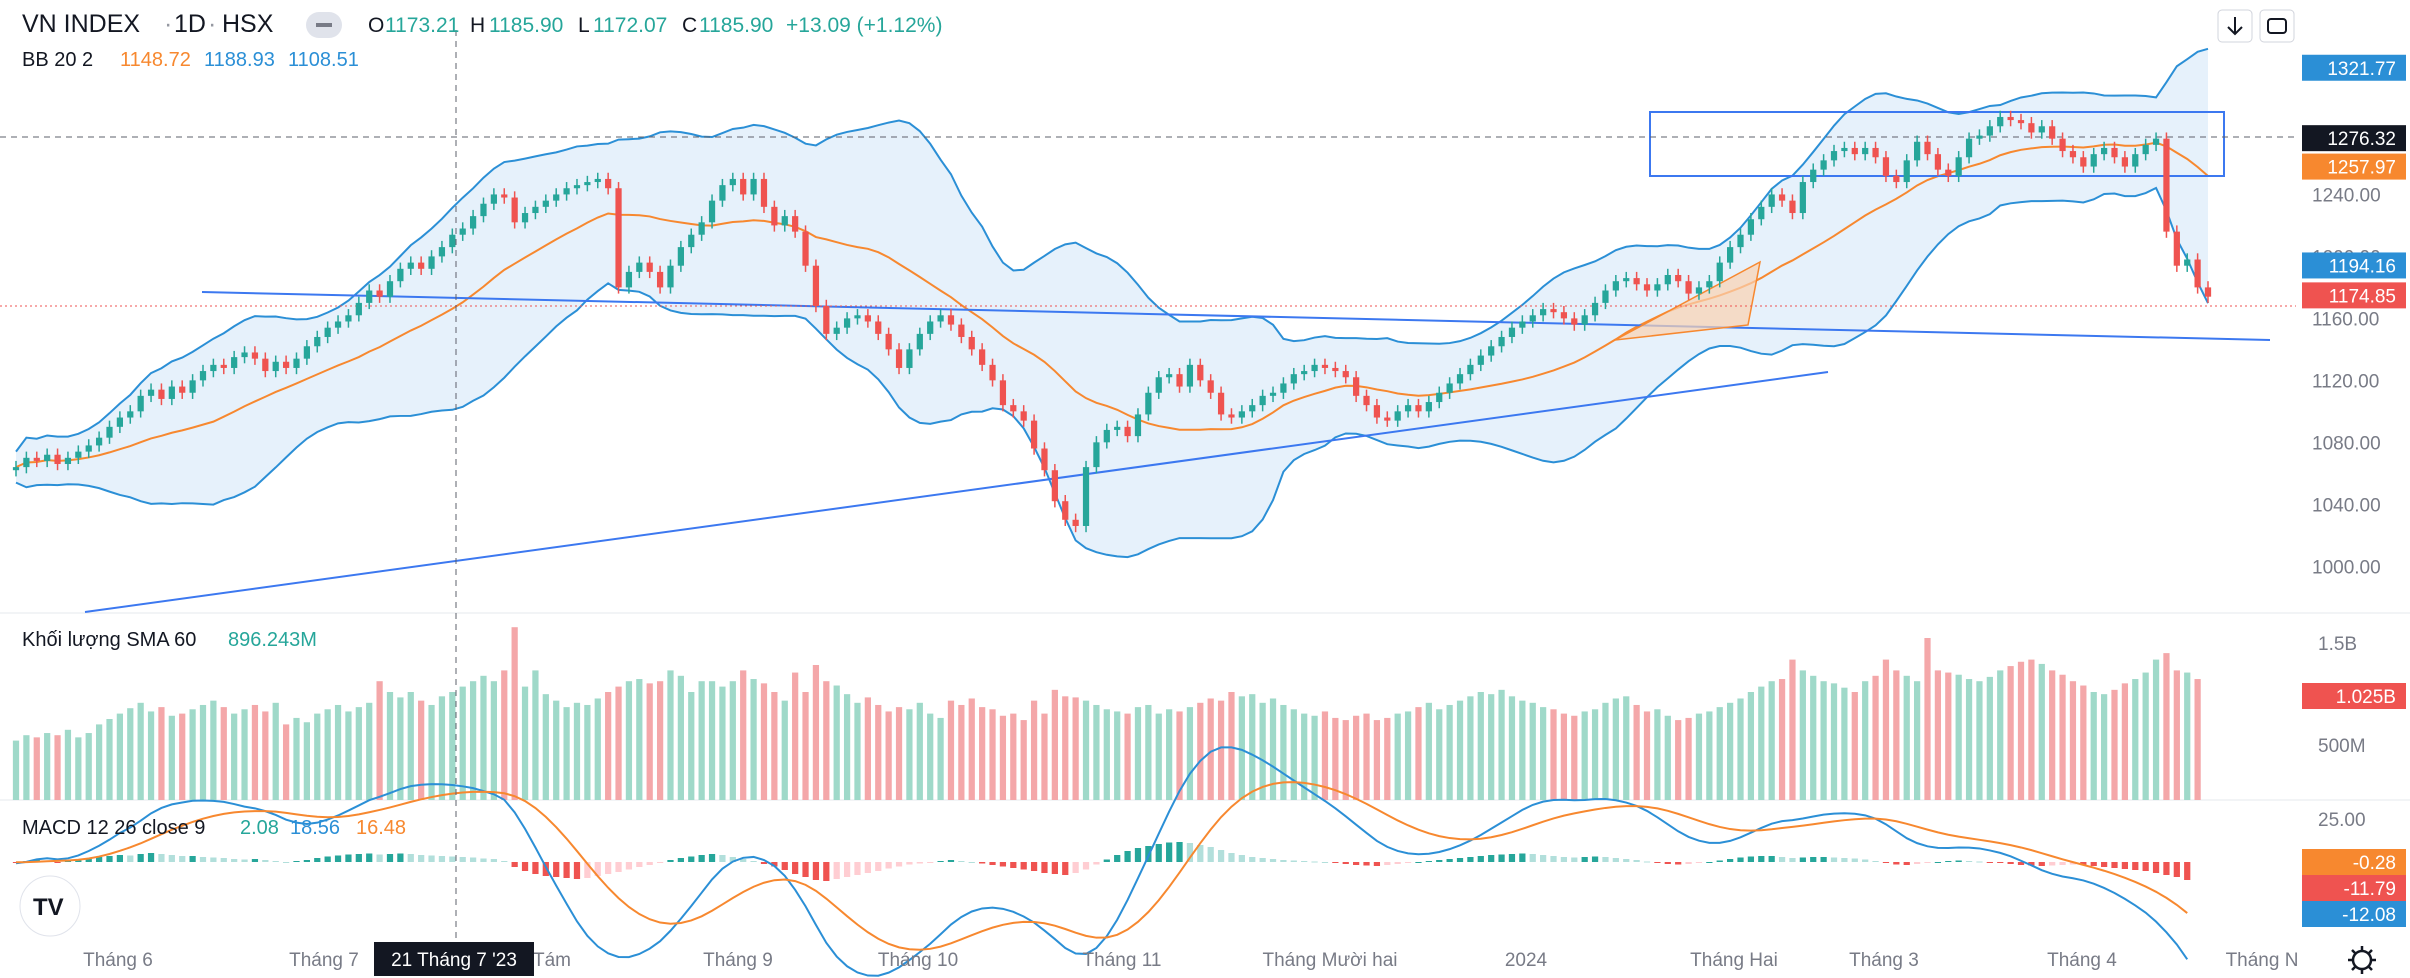 The height and width of the screenshot is (978, 2410). Describe the element at coordinates (1688, 300) in the screenshot. I see `wedge-pattern` at that location.